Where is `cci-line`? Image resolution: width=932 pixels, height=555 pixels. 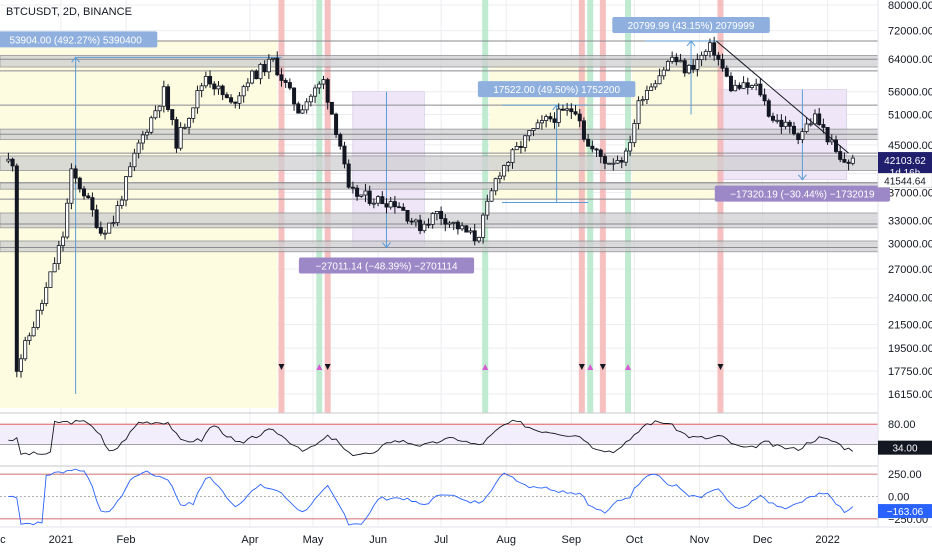 cci-line is located at coordinates (431, 497).